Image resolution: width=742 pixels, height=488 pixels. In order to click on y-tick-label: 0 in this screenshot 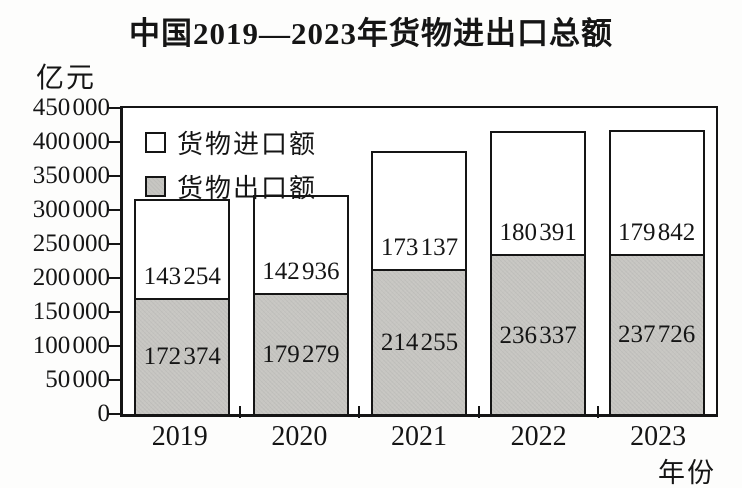, I will do `click(104, 413)`.